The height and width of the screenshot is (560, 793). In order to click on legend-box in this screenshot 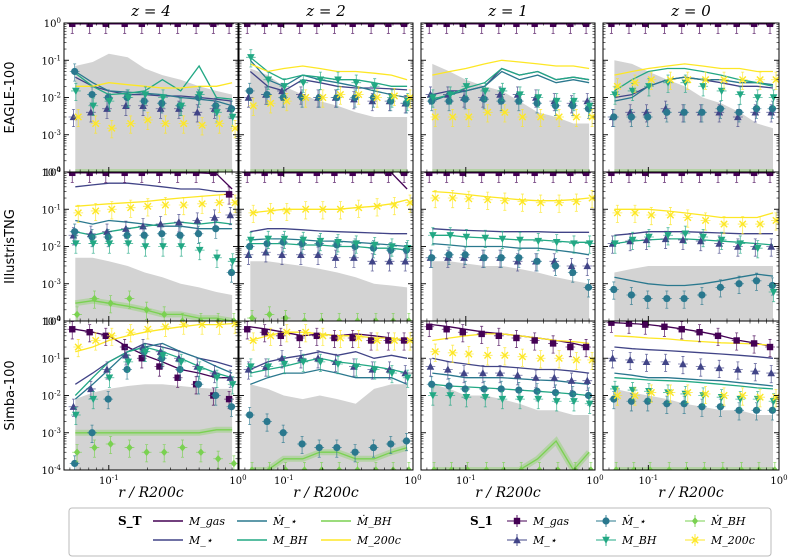, I will do `click(420, 532)`.